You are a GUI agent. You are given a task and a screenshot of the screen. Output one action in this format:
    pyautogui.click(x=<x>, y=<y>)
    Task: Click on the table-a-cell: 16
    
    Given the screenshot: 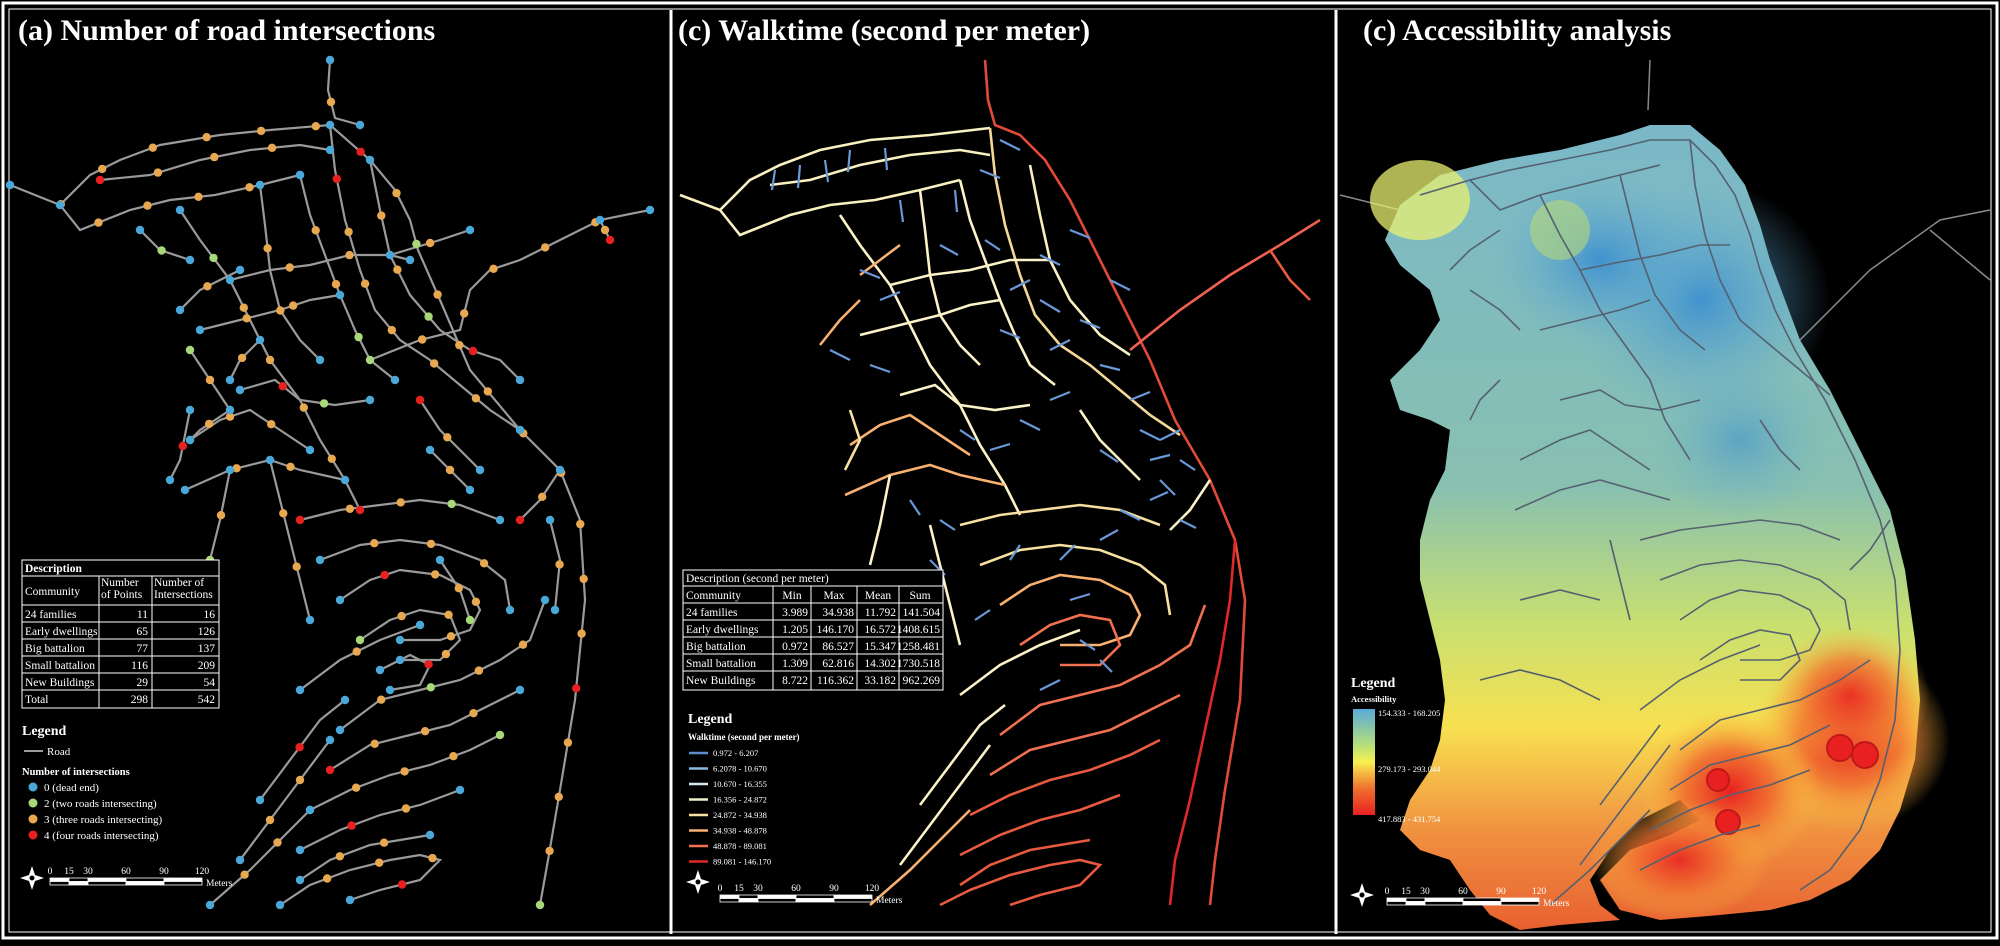 What is the action you would take?
    pyautogui.click(x=210, y=615)
    